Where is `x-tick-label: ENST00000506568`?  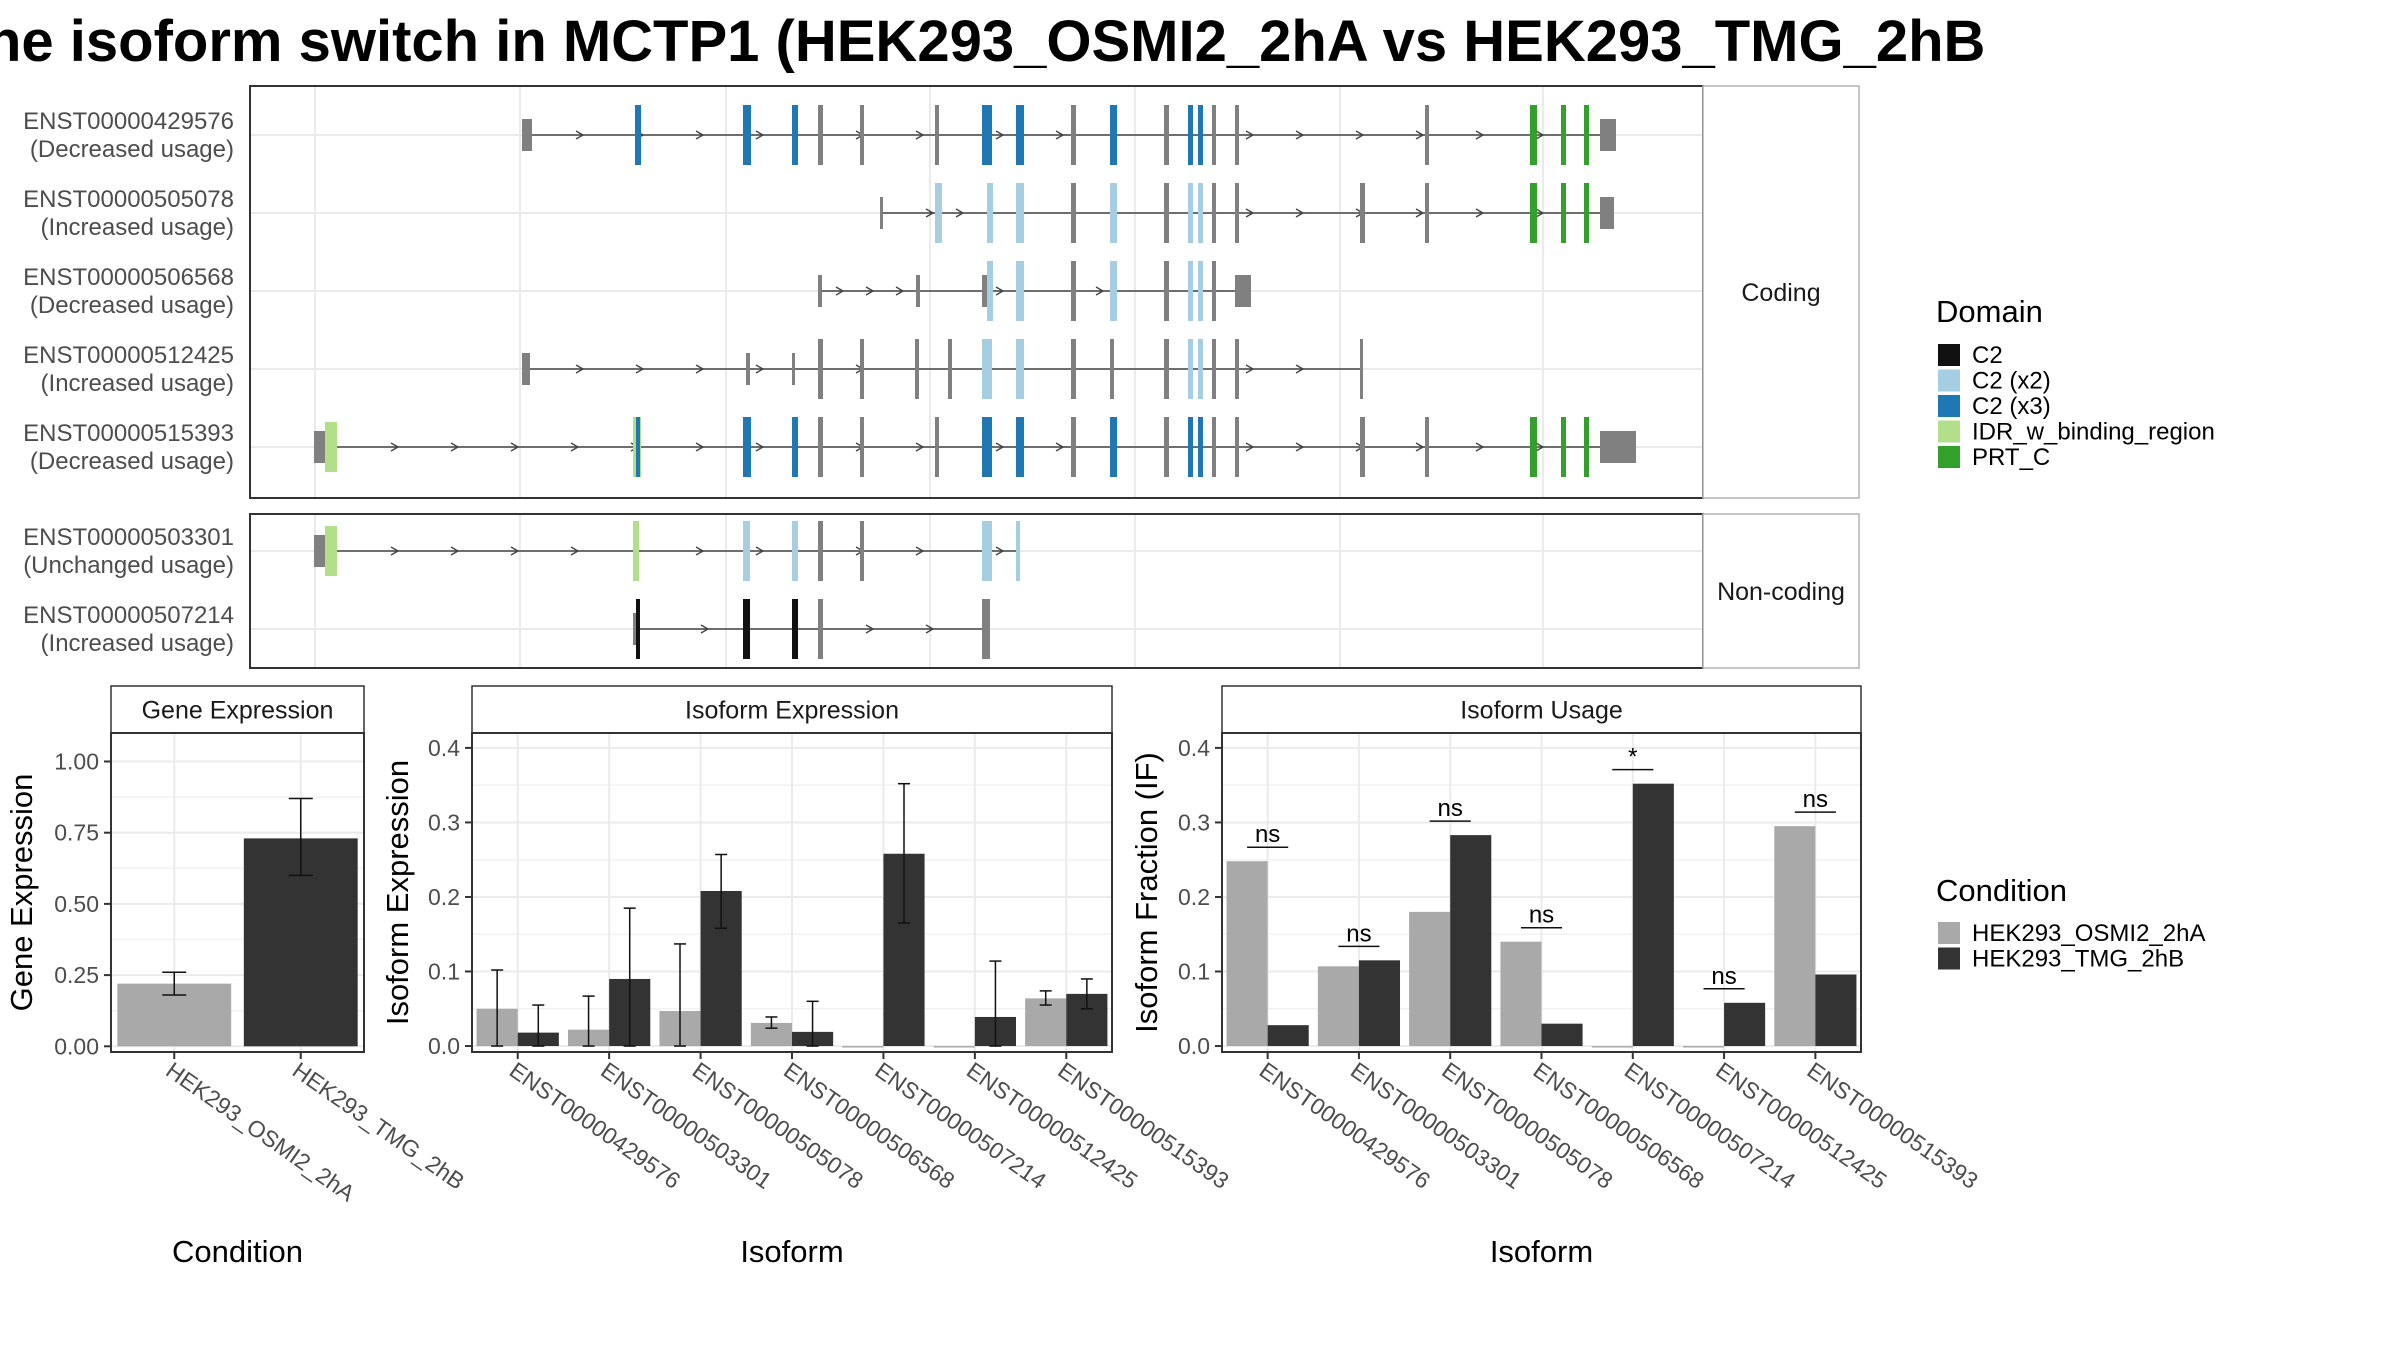
x-tick-label: ENST00000506568 is located at coordinates (869, 1125).